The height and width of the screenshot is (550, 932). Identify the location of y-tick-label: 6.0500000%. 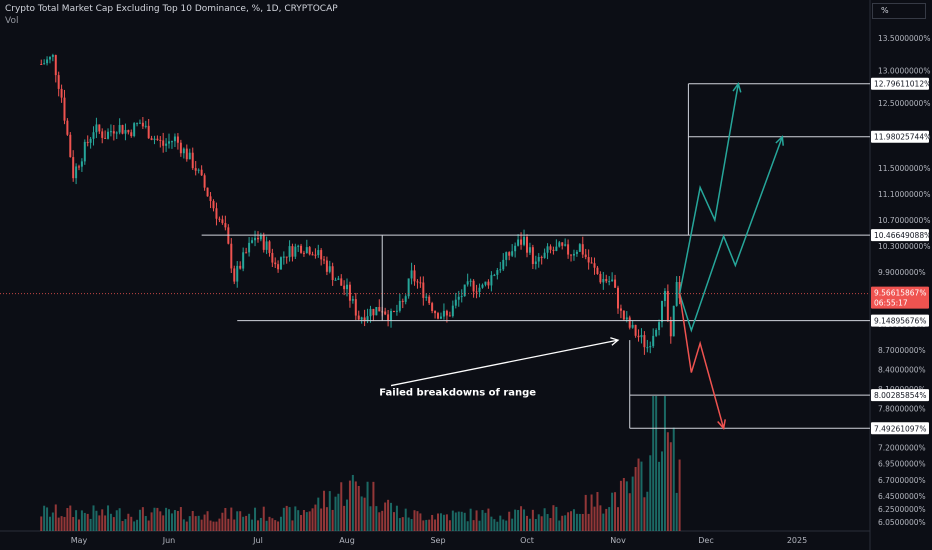
(902, 522).